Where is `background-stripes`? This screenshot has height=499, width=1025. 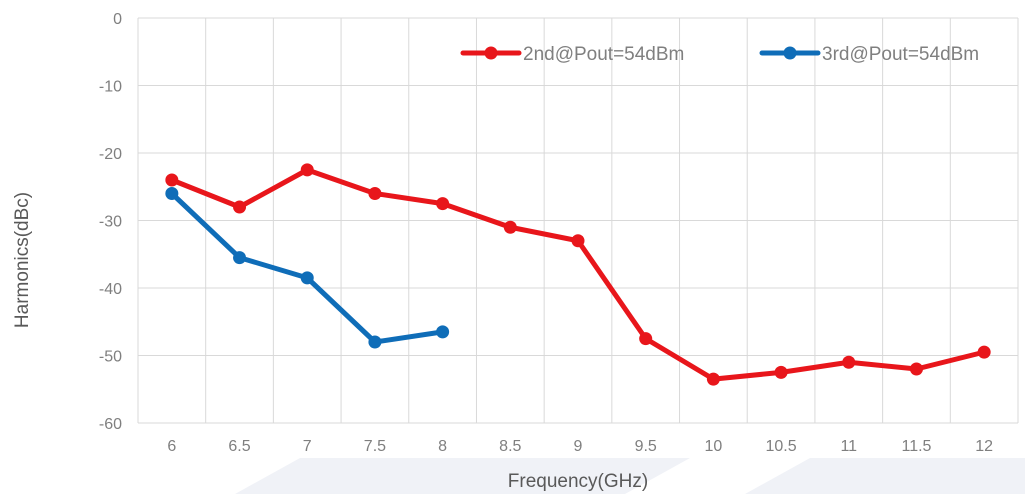 background-stripes is located at coordinates (630, 476).